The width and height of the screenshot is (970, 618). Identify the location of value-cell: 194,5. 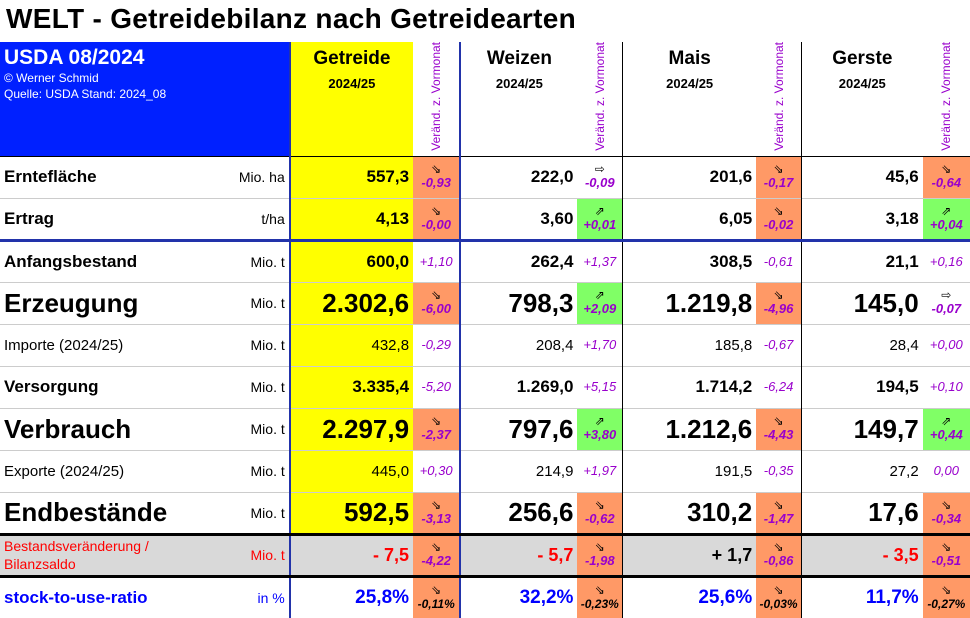
(861, 387).